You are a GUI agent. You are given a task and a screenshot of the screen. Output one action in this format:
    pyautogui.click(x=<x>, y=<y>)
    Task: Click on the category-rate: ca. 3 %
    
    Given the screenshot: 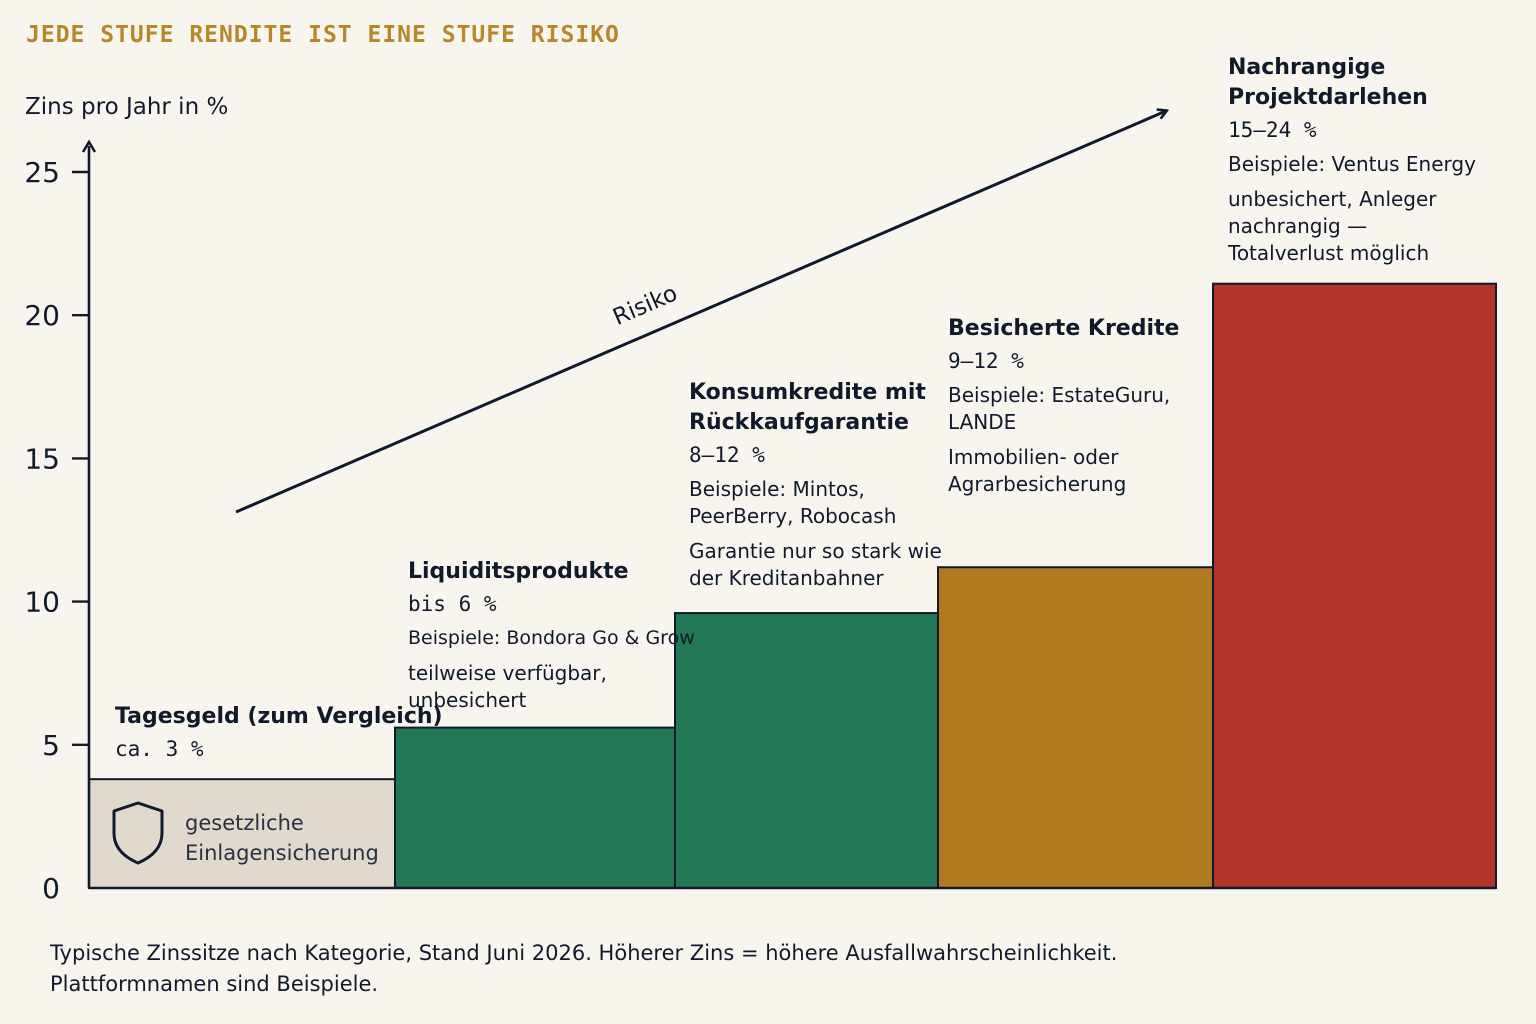 What is the action you would take?
    pyautogui.click(x=159, y=749)
    